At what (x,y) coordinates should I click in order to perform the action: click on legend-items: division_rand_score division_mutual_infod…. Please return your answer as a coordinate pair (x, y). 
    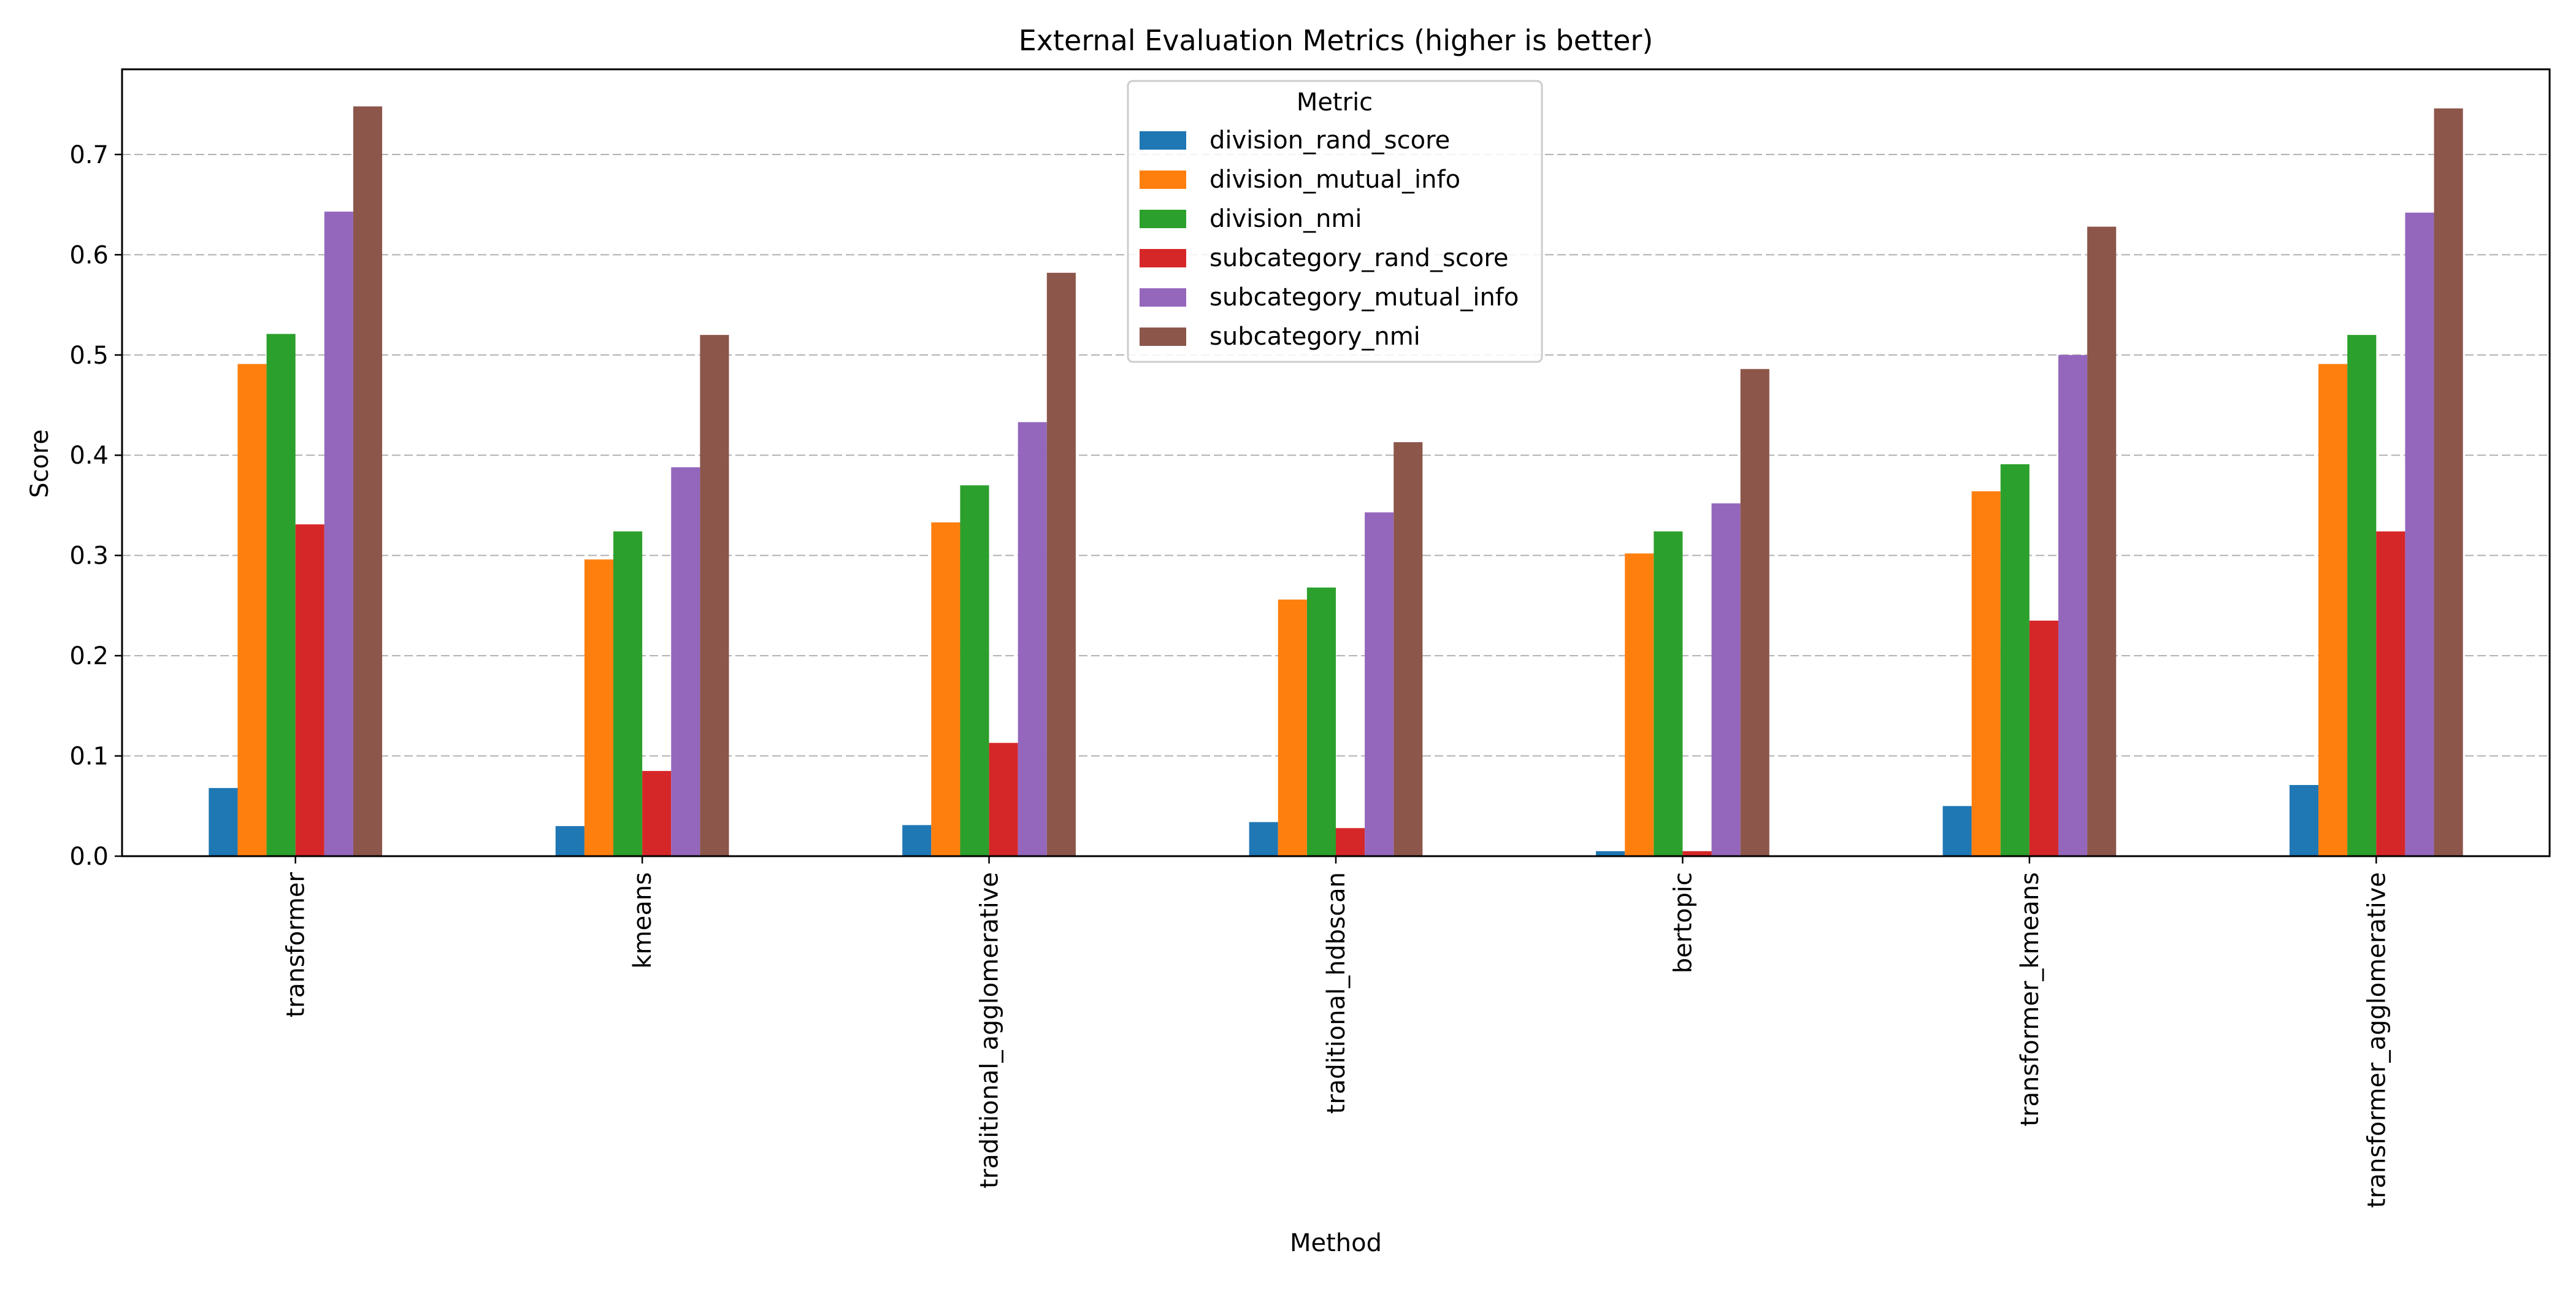
    Looking at the image, I should click on (1329, 238).